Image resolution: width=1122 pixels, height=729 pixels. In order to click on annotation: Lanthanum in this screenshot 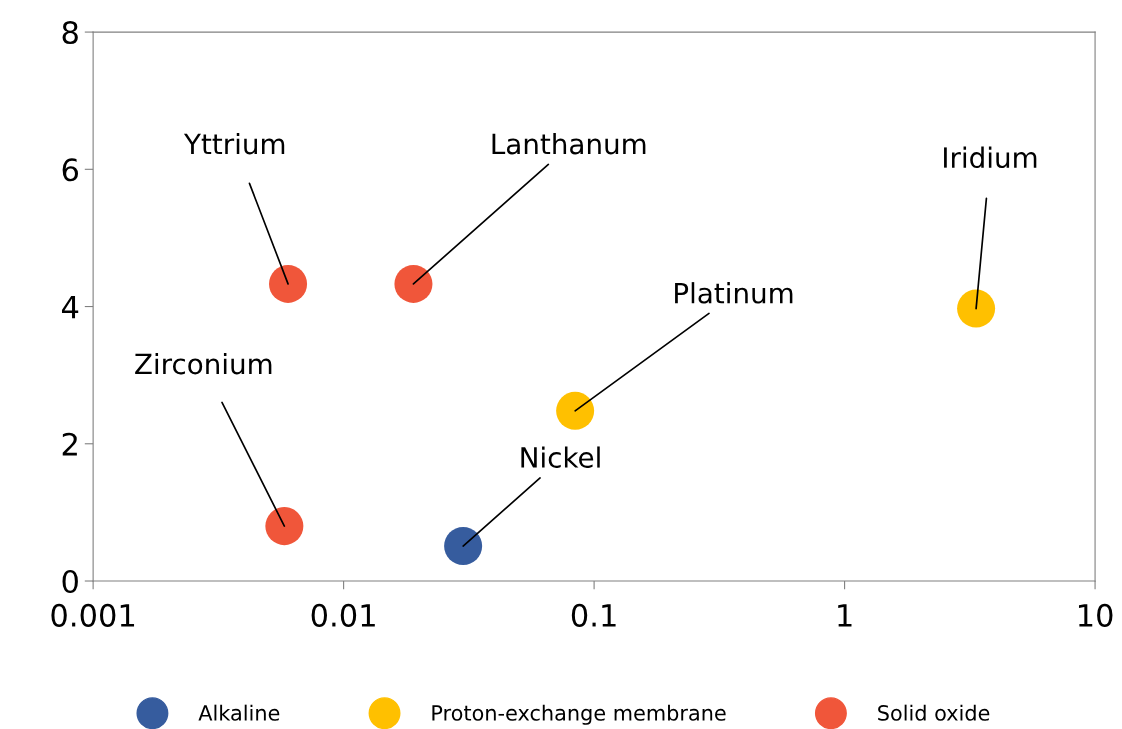, I will do `click(569, 143)`.